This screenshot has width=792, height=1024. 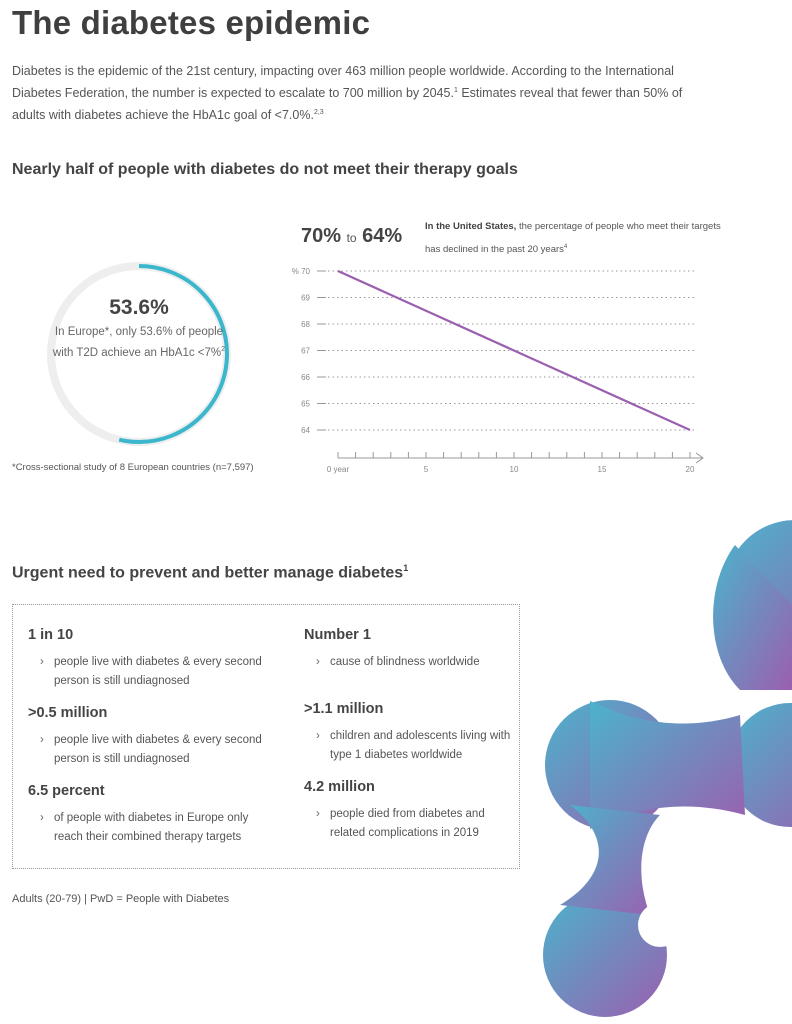 I want to click on page-title: The diabetes epidemic, so click(x=191, y=22).